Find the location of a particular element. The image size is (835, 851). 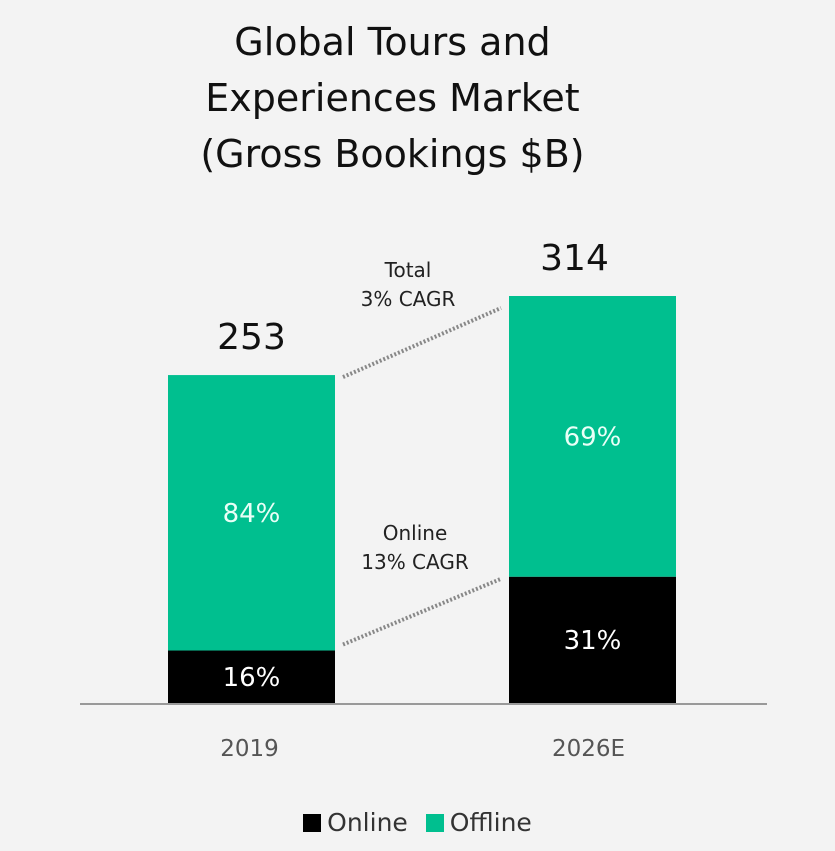

bar-online-2019 is located at coordinates (251, 676).